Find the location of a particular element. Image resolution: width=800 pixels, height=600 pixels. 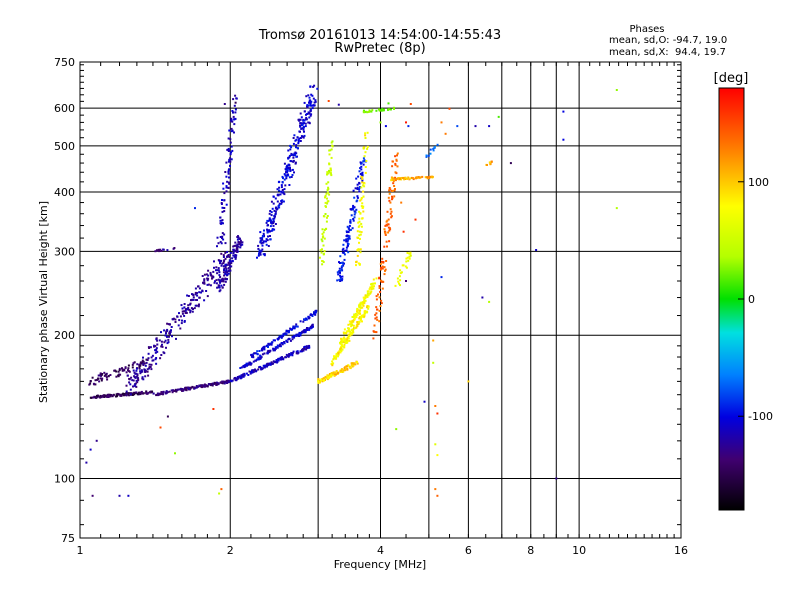

x-tick-label: 4 is located at coordinates (380, 550).